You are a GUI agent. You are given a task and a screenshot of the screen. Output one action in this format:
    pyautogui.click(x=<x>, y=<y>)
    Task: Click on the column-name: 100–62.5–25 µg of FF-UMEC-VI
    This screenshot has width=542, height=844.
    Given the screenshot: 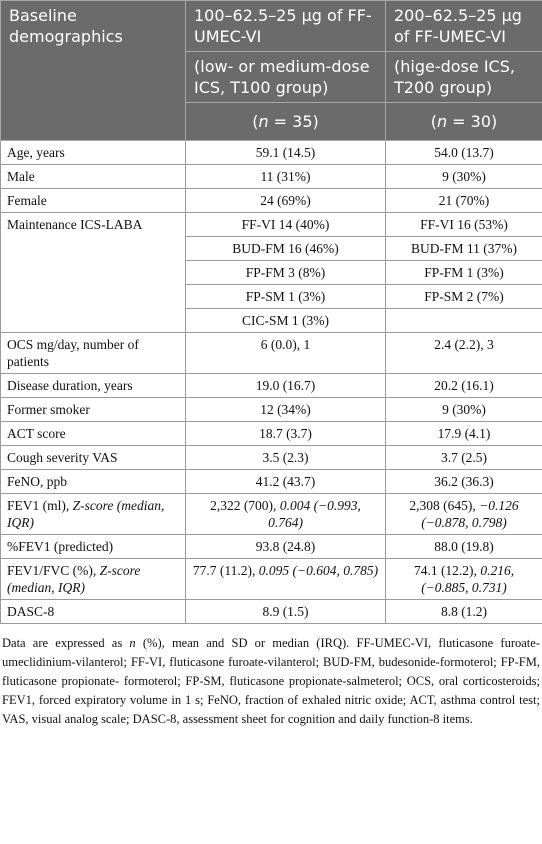 What is the action you would take?
    pyautogui.click(x=285, y=26)
    